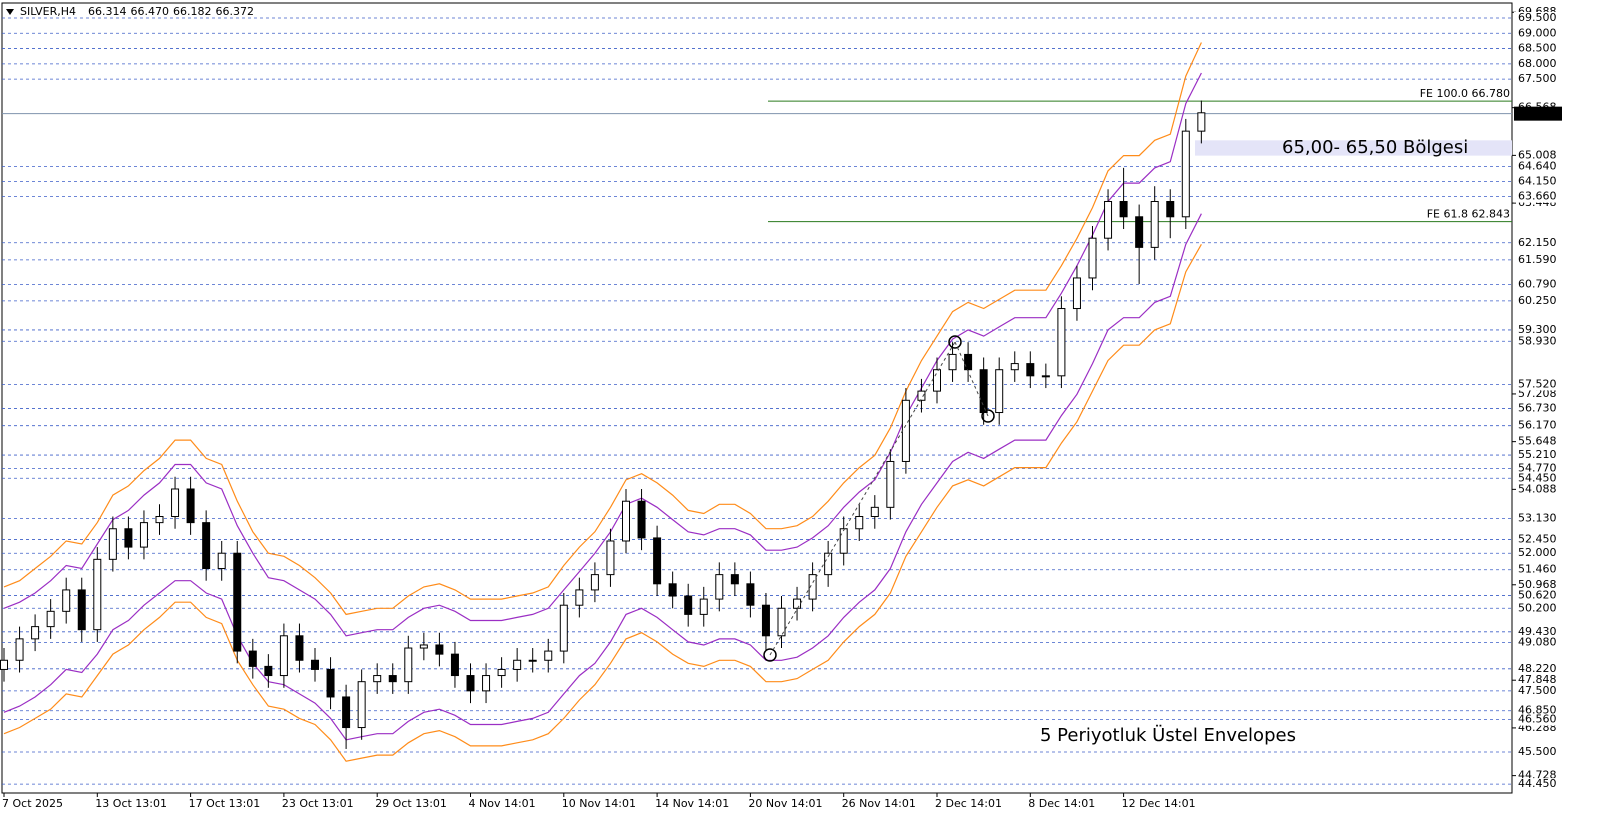 This screenshot has width=1614, height=840. I want to click on level-label: 54.450, so click(1537, 477).